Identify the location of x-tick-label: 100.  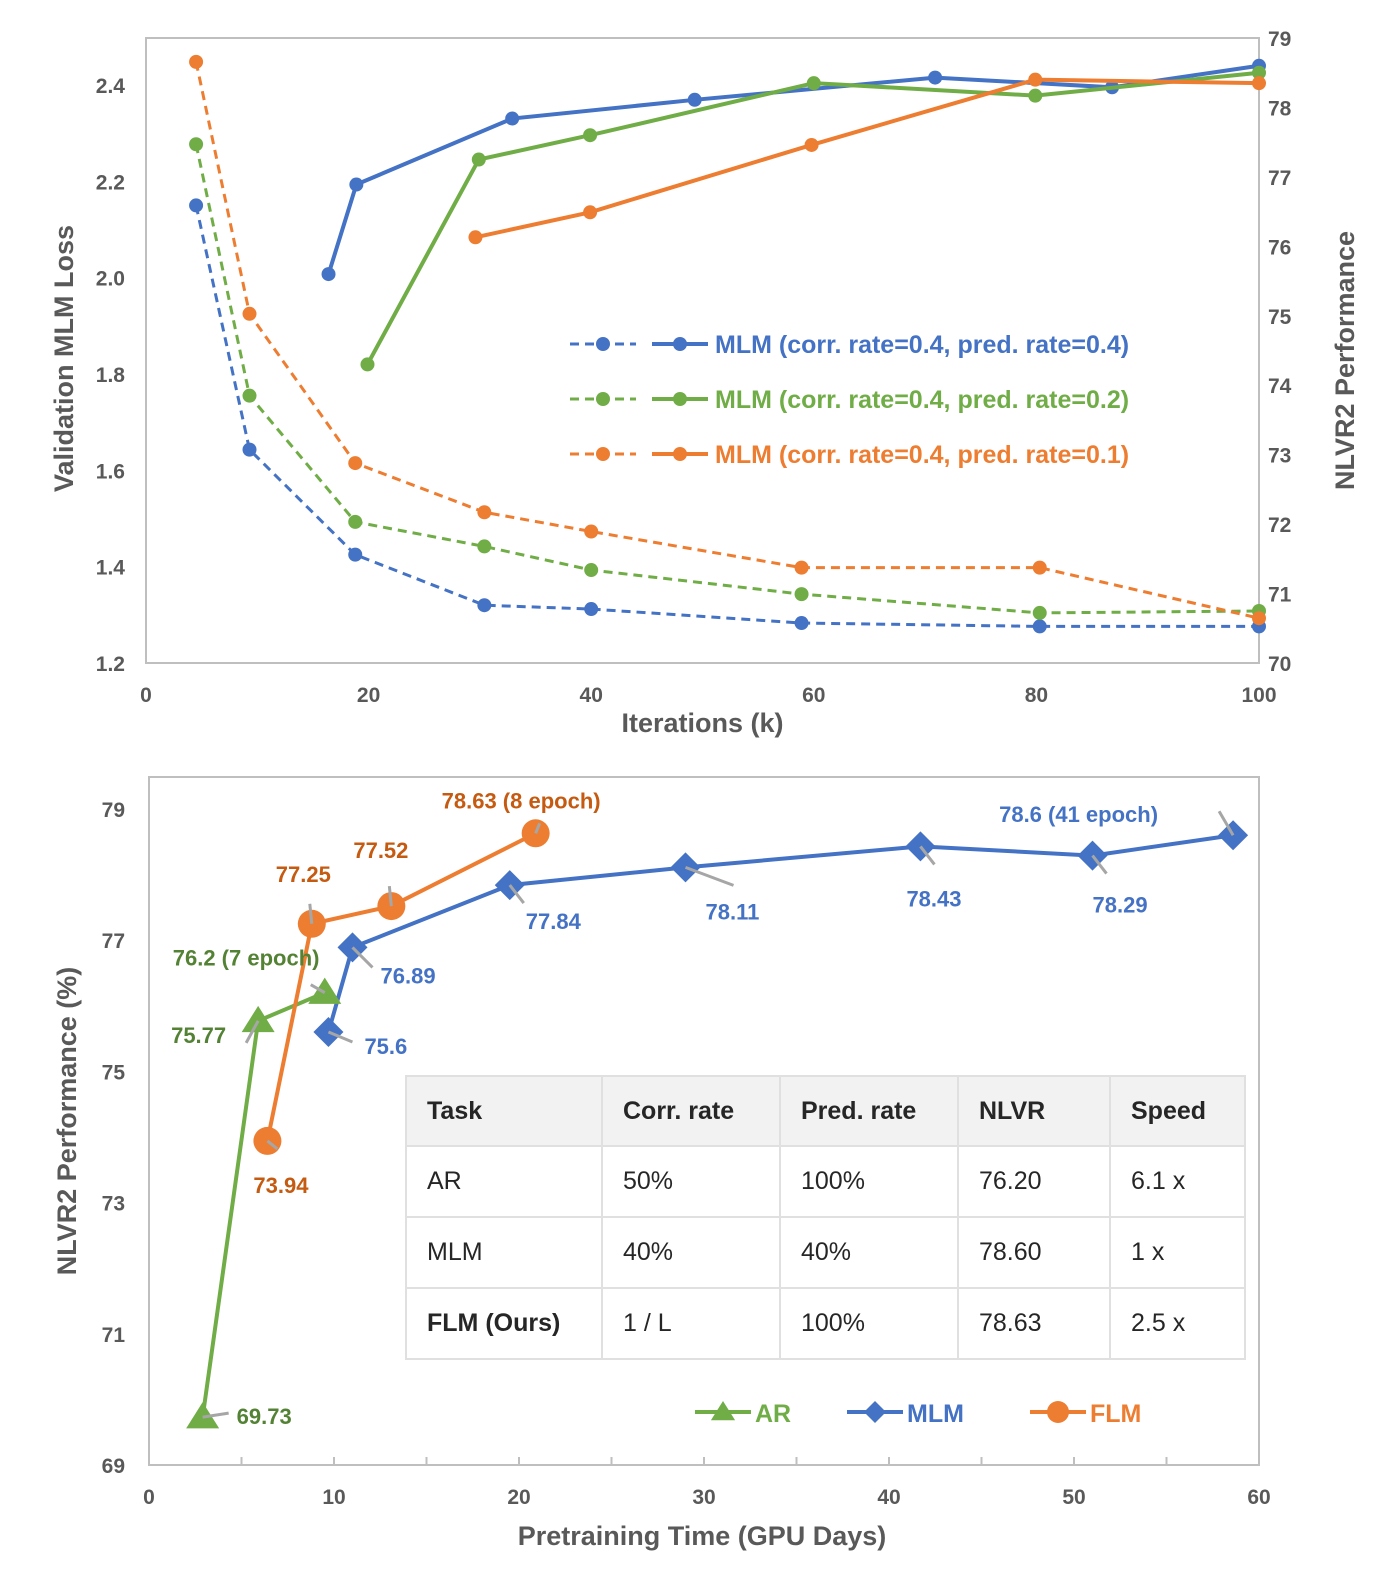
(1258, 695).